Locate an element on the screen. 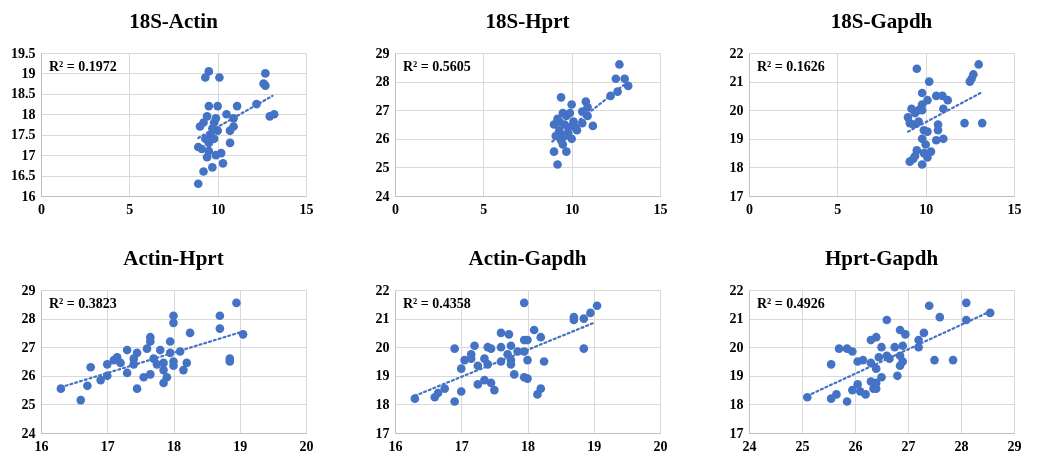 This screenshot has height=465, width=1048. chart-title: Actin-Gapdh is located at coordinates (527, 258).